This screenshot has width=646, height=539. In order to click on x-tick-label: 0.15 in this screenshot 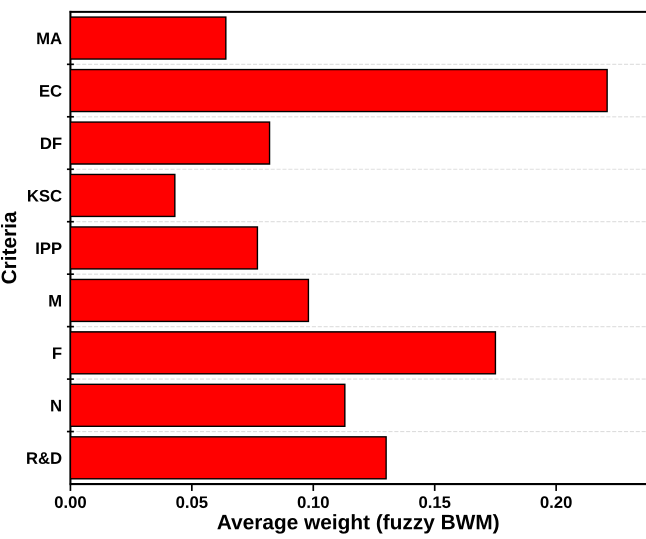, I will do `click(434, 502)`.